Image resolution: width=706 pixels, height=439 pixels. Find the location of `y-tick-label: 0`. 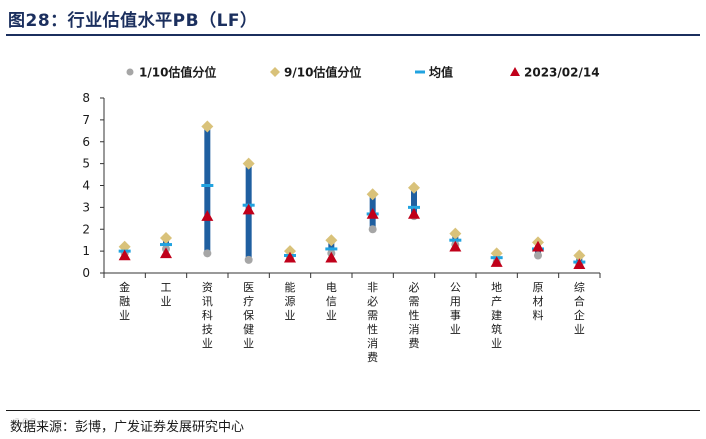

y-tick-label: 0 is located at coordinates (86, 273).